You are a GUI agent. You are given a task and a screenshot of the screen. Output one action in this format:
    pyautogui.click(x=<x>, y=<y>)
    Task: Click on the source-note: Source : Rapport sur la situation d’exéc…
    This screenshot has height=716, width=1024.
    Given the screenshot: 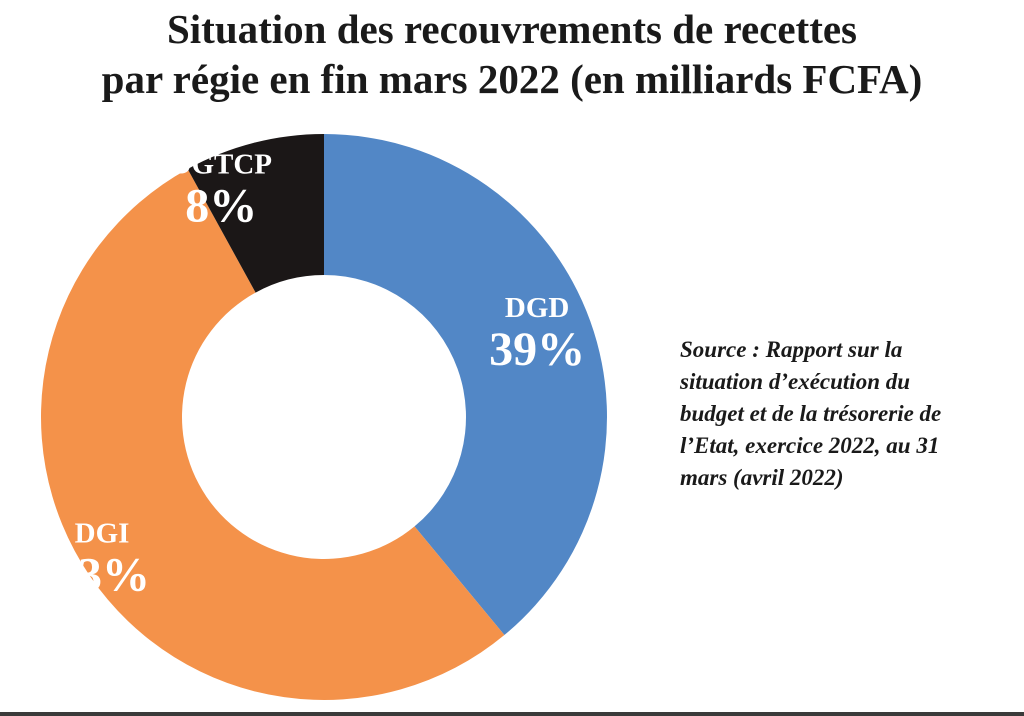 What is the action you would take?
    pyautogui.click(x=850, y=414)
    